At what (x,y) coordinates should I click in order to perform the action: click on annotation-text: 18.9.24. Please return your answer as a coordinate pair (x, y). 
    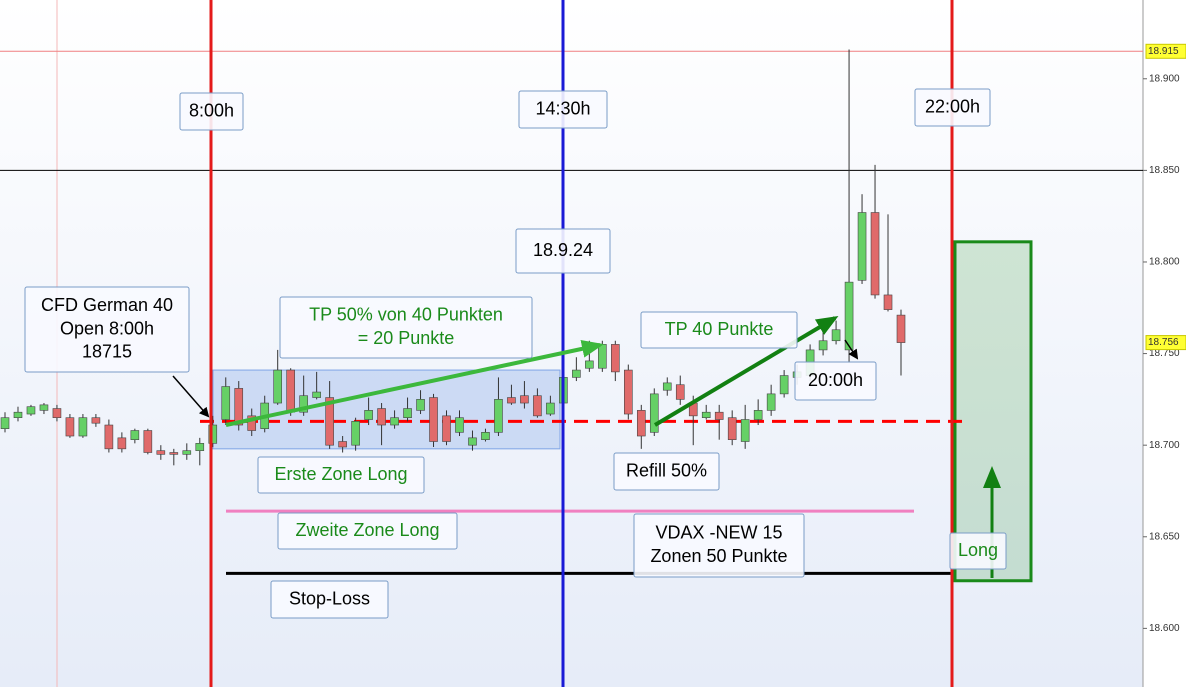
    Looking at the image, I should click on (563, 250).